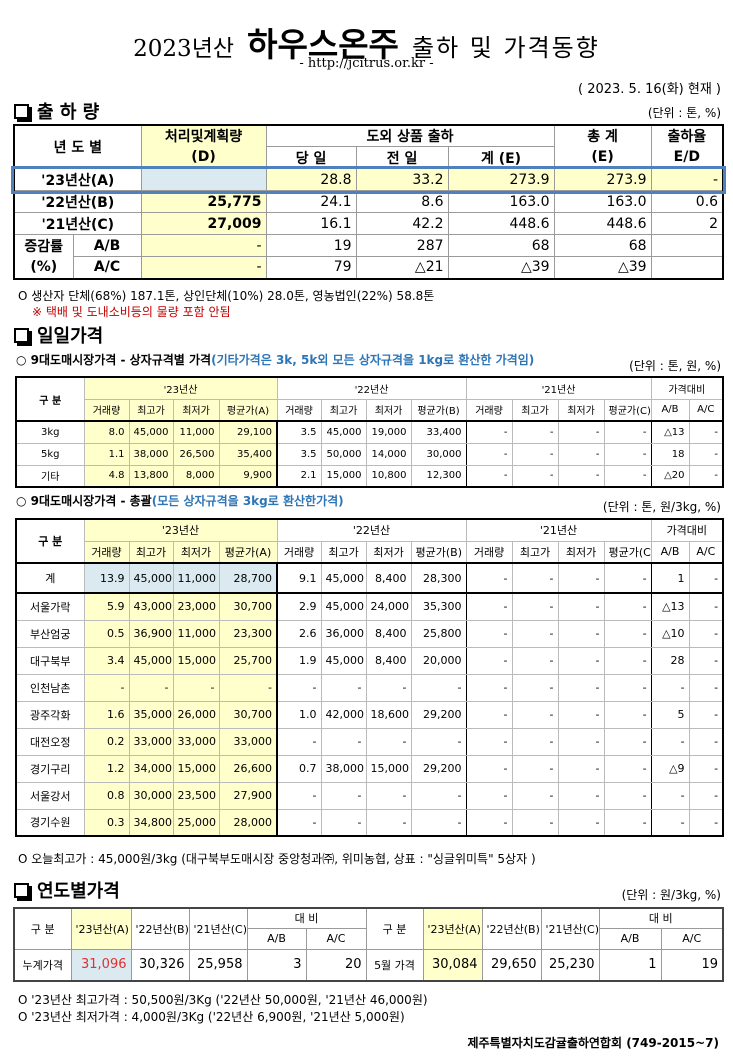 The width and height of the screenshot is (733, 1060). I want to click on shipment-note-red: ※ 택배 및 도내소비등의 물량 포함 안됨, so click(131, 312).